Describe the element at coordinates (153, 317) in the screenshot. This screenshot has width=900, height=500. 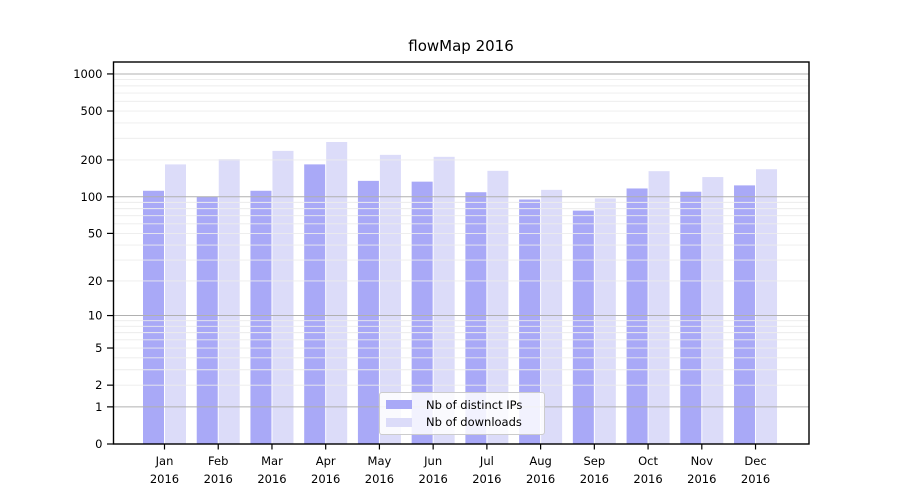
I see `bar-distinct-ips-jan` at that location.